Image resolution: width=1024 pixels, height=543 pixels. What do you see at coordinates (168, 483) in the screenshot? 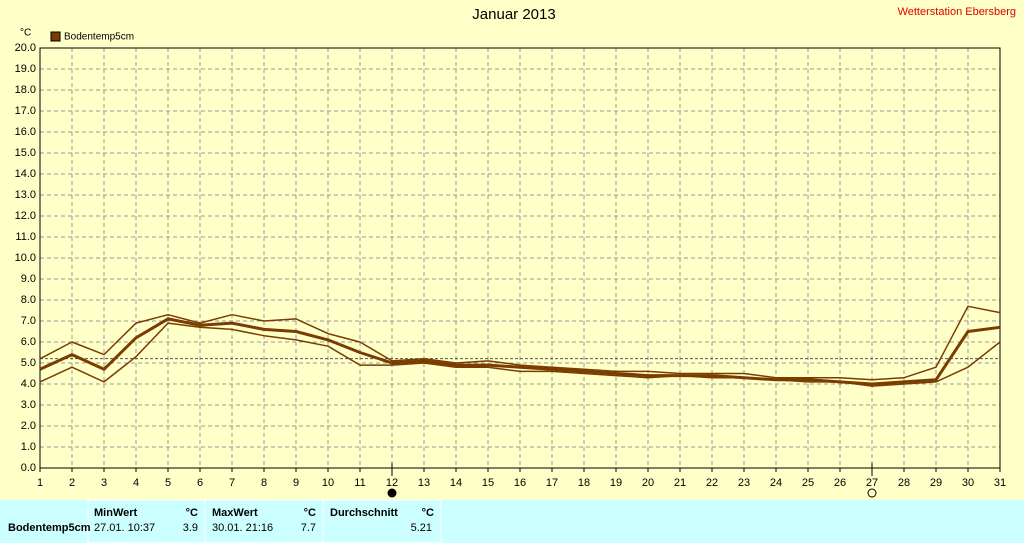
I see `x-tick-label: 5` at bounding box center [168, 483].